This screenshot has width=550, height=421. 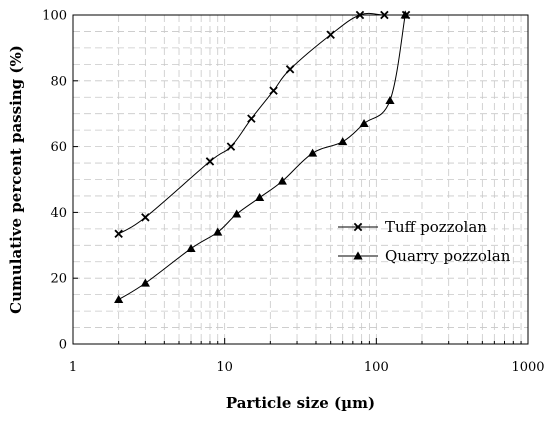 What do you see at coordinates (300, 403) in the screenshot?
I see `x-axis-title: Particle size (µm)` at bounding box center [300, 403].